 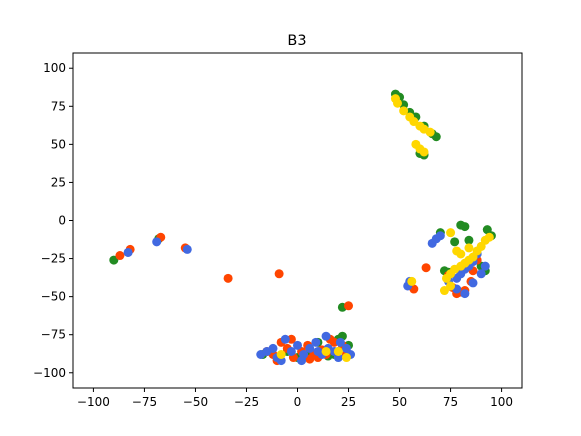 What do you see at coordinates (144, 402) in the screenshot?
I see `x-tick-label: −75` at bounding box center [144, 402].